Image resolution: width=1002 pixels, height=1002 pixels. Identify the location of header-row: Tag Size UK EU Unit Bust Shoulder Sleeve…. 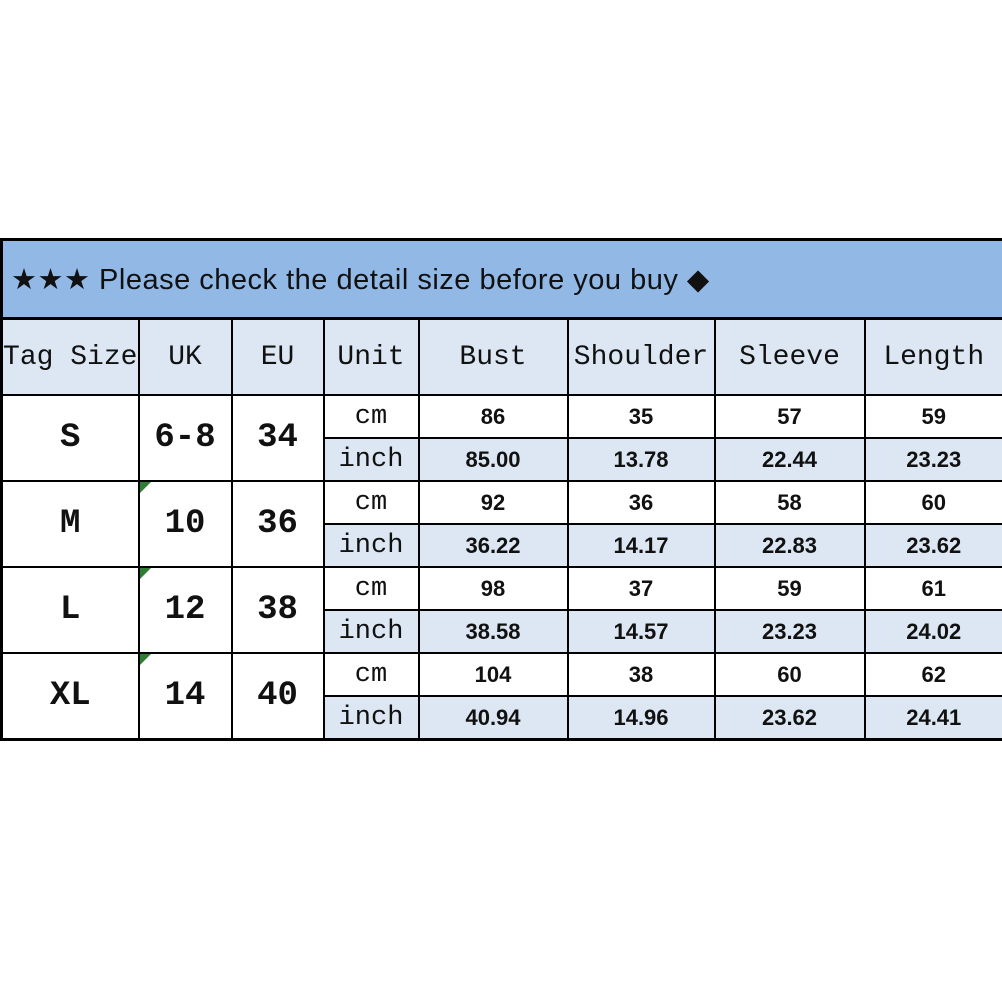
(501, 356).